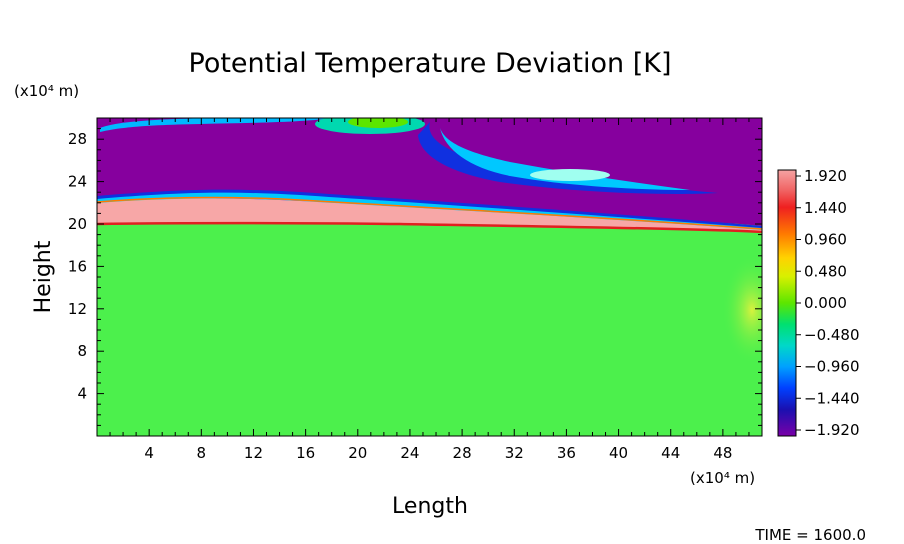 Image resolution: width=904 pixels, height=544 pixels. What do you see at coordinates (409, 453) in the screenshot?
I see `x-tick-label: 24` at bounding box center [409, 453].